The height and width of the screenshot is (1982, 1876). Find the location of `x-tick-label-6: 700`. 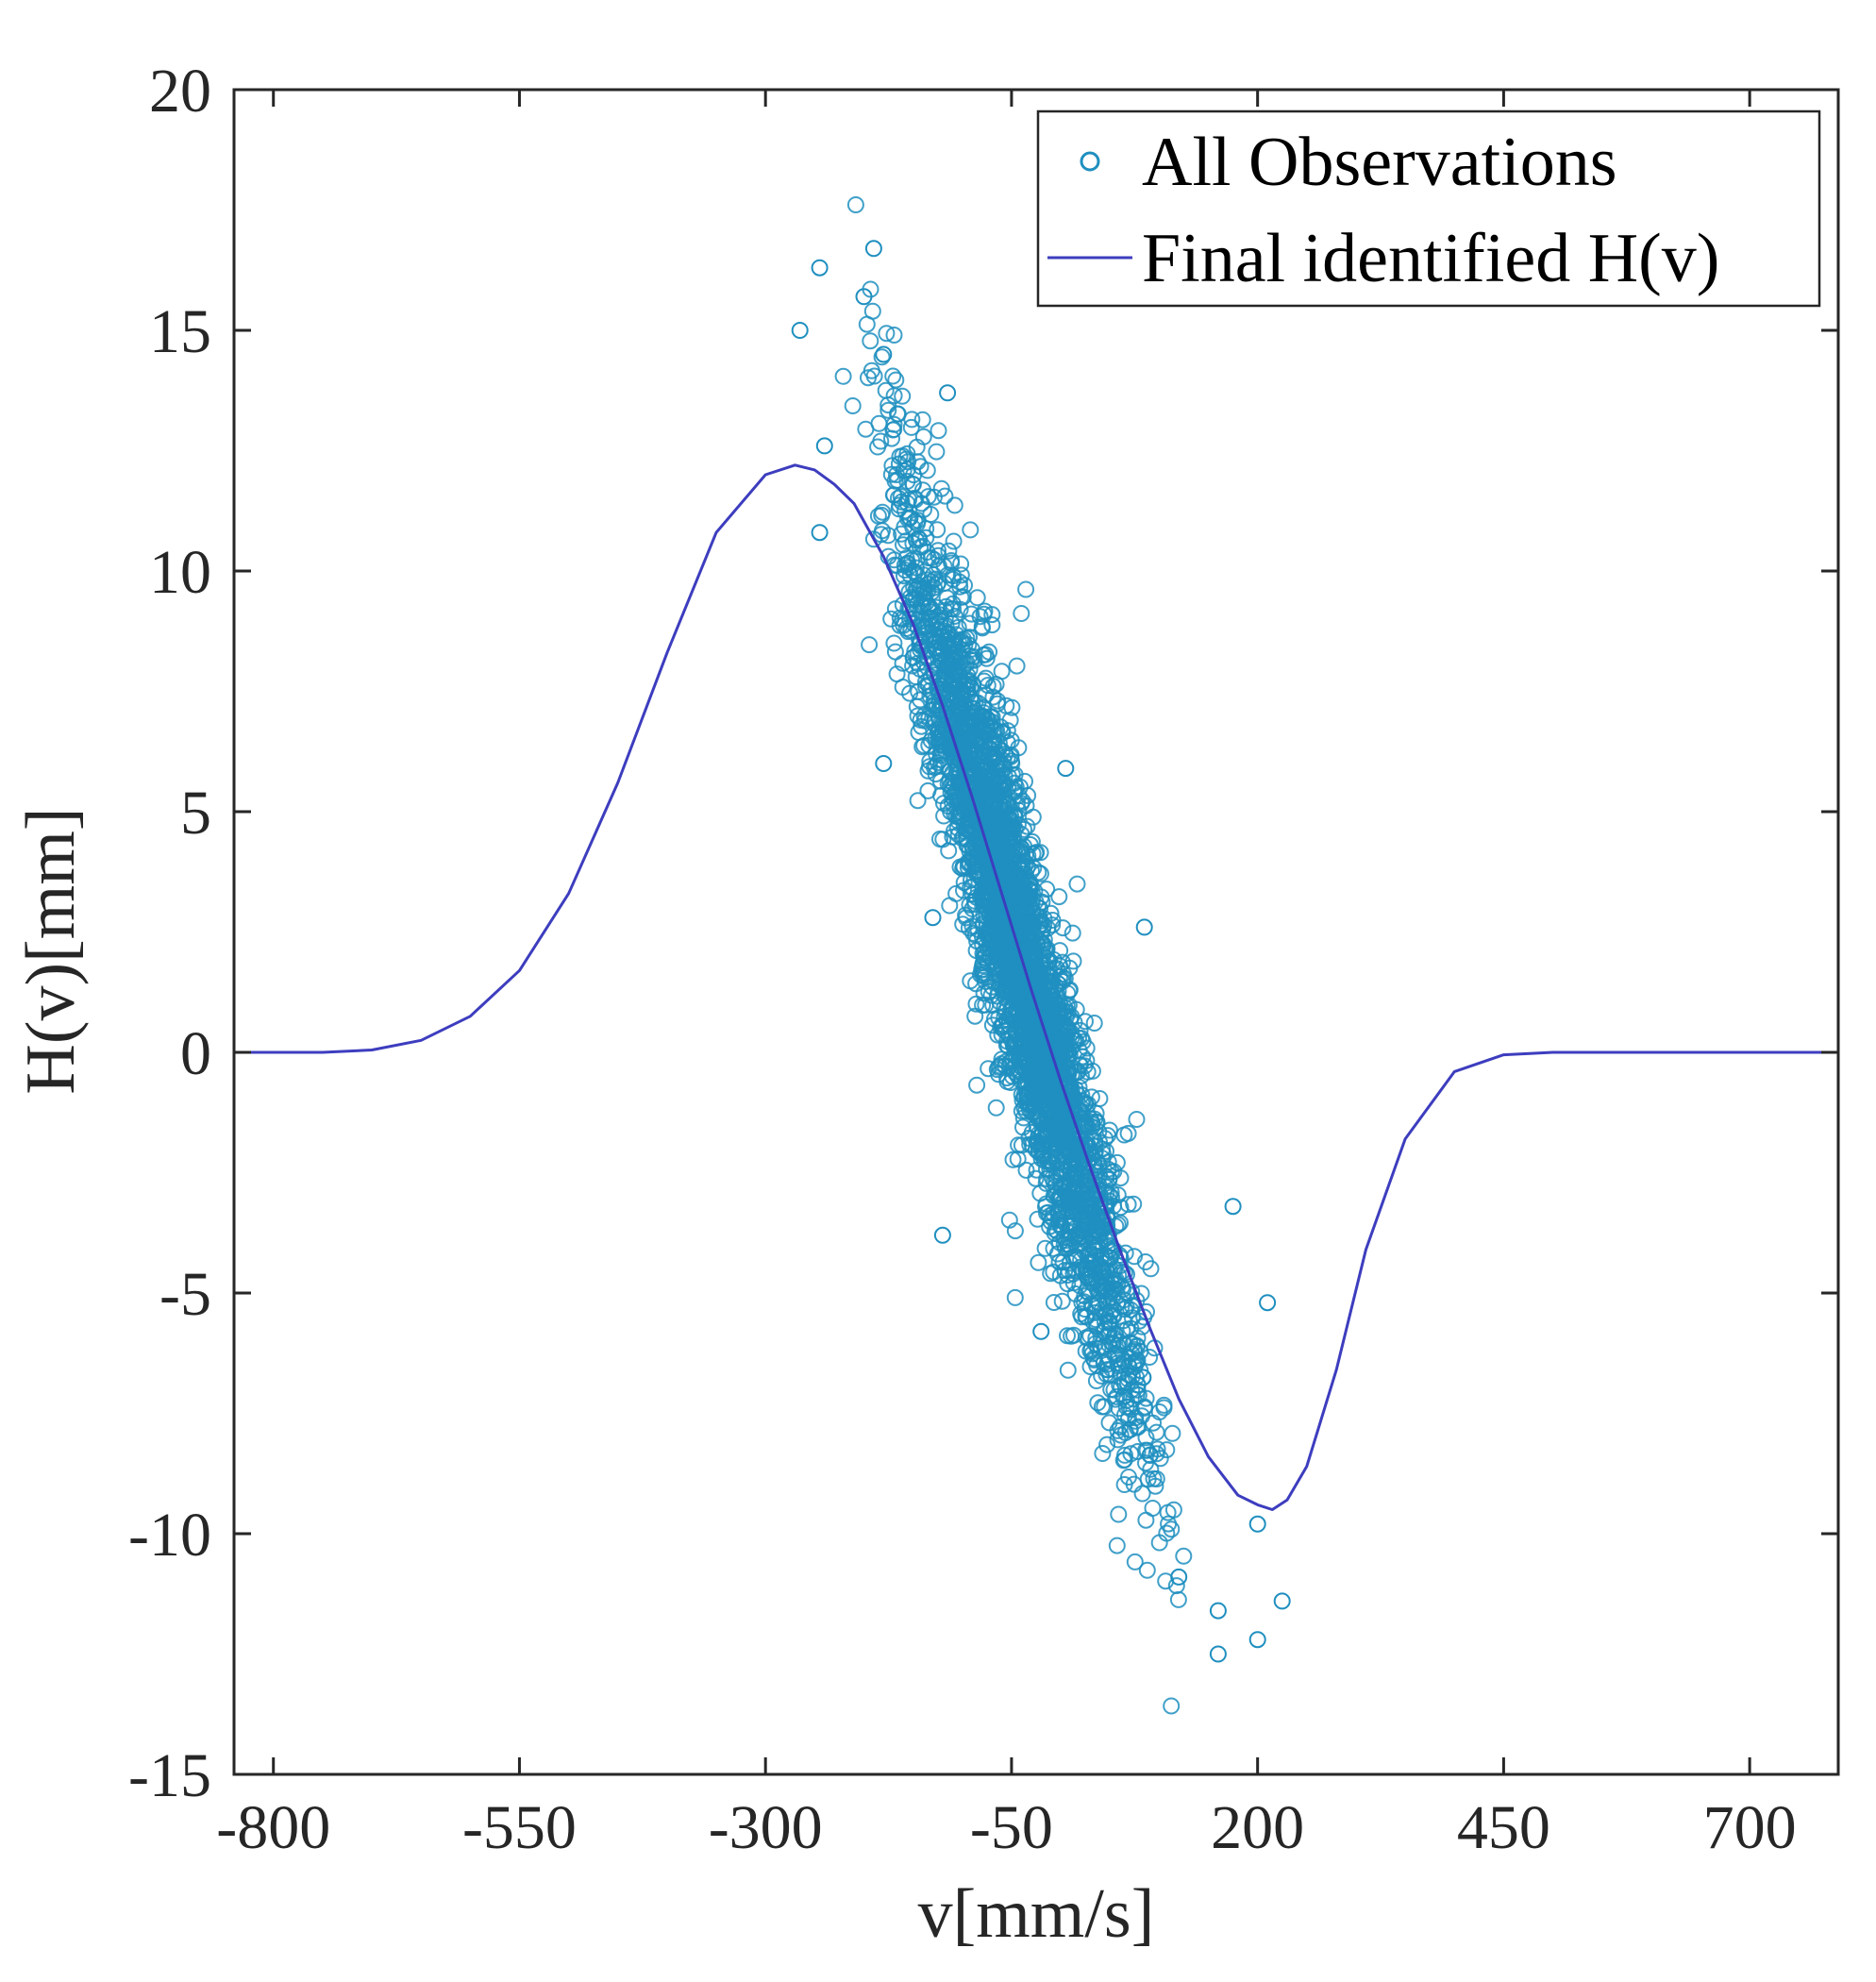

x-tick-label-6: 700 is located at coordinates (1750, 1827).